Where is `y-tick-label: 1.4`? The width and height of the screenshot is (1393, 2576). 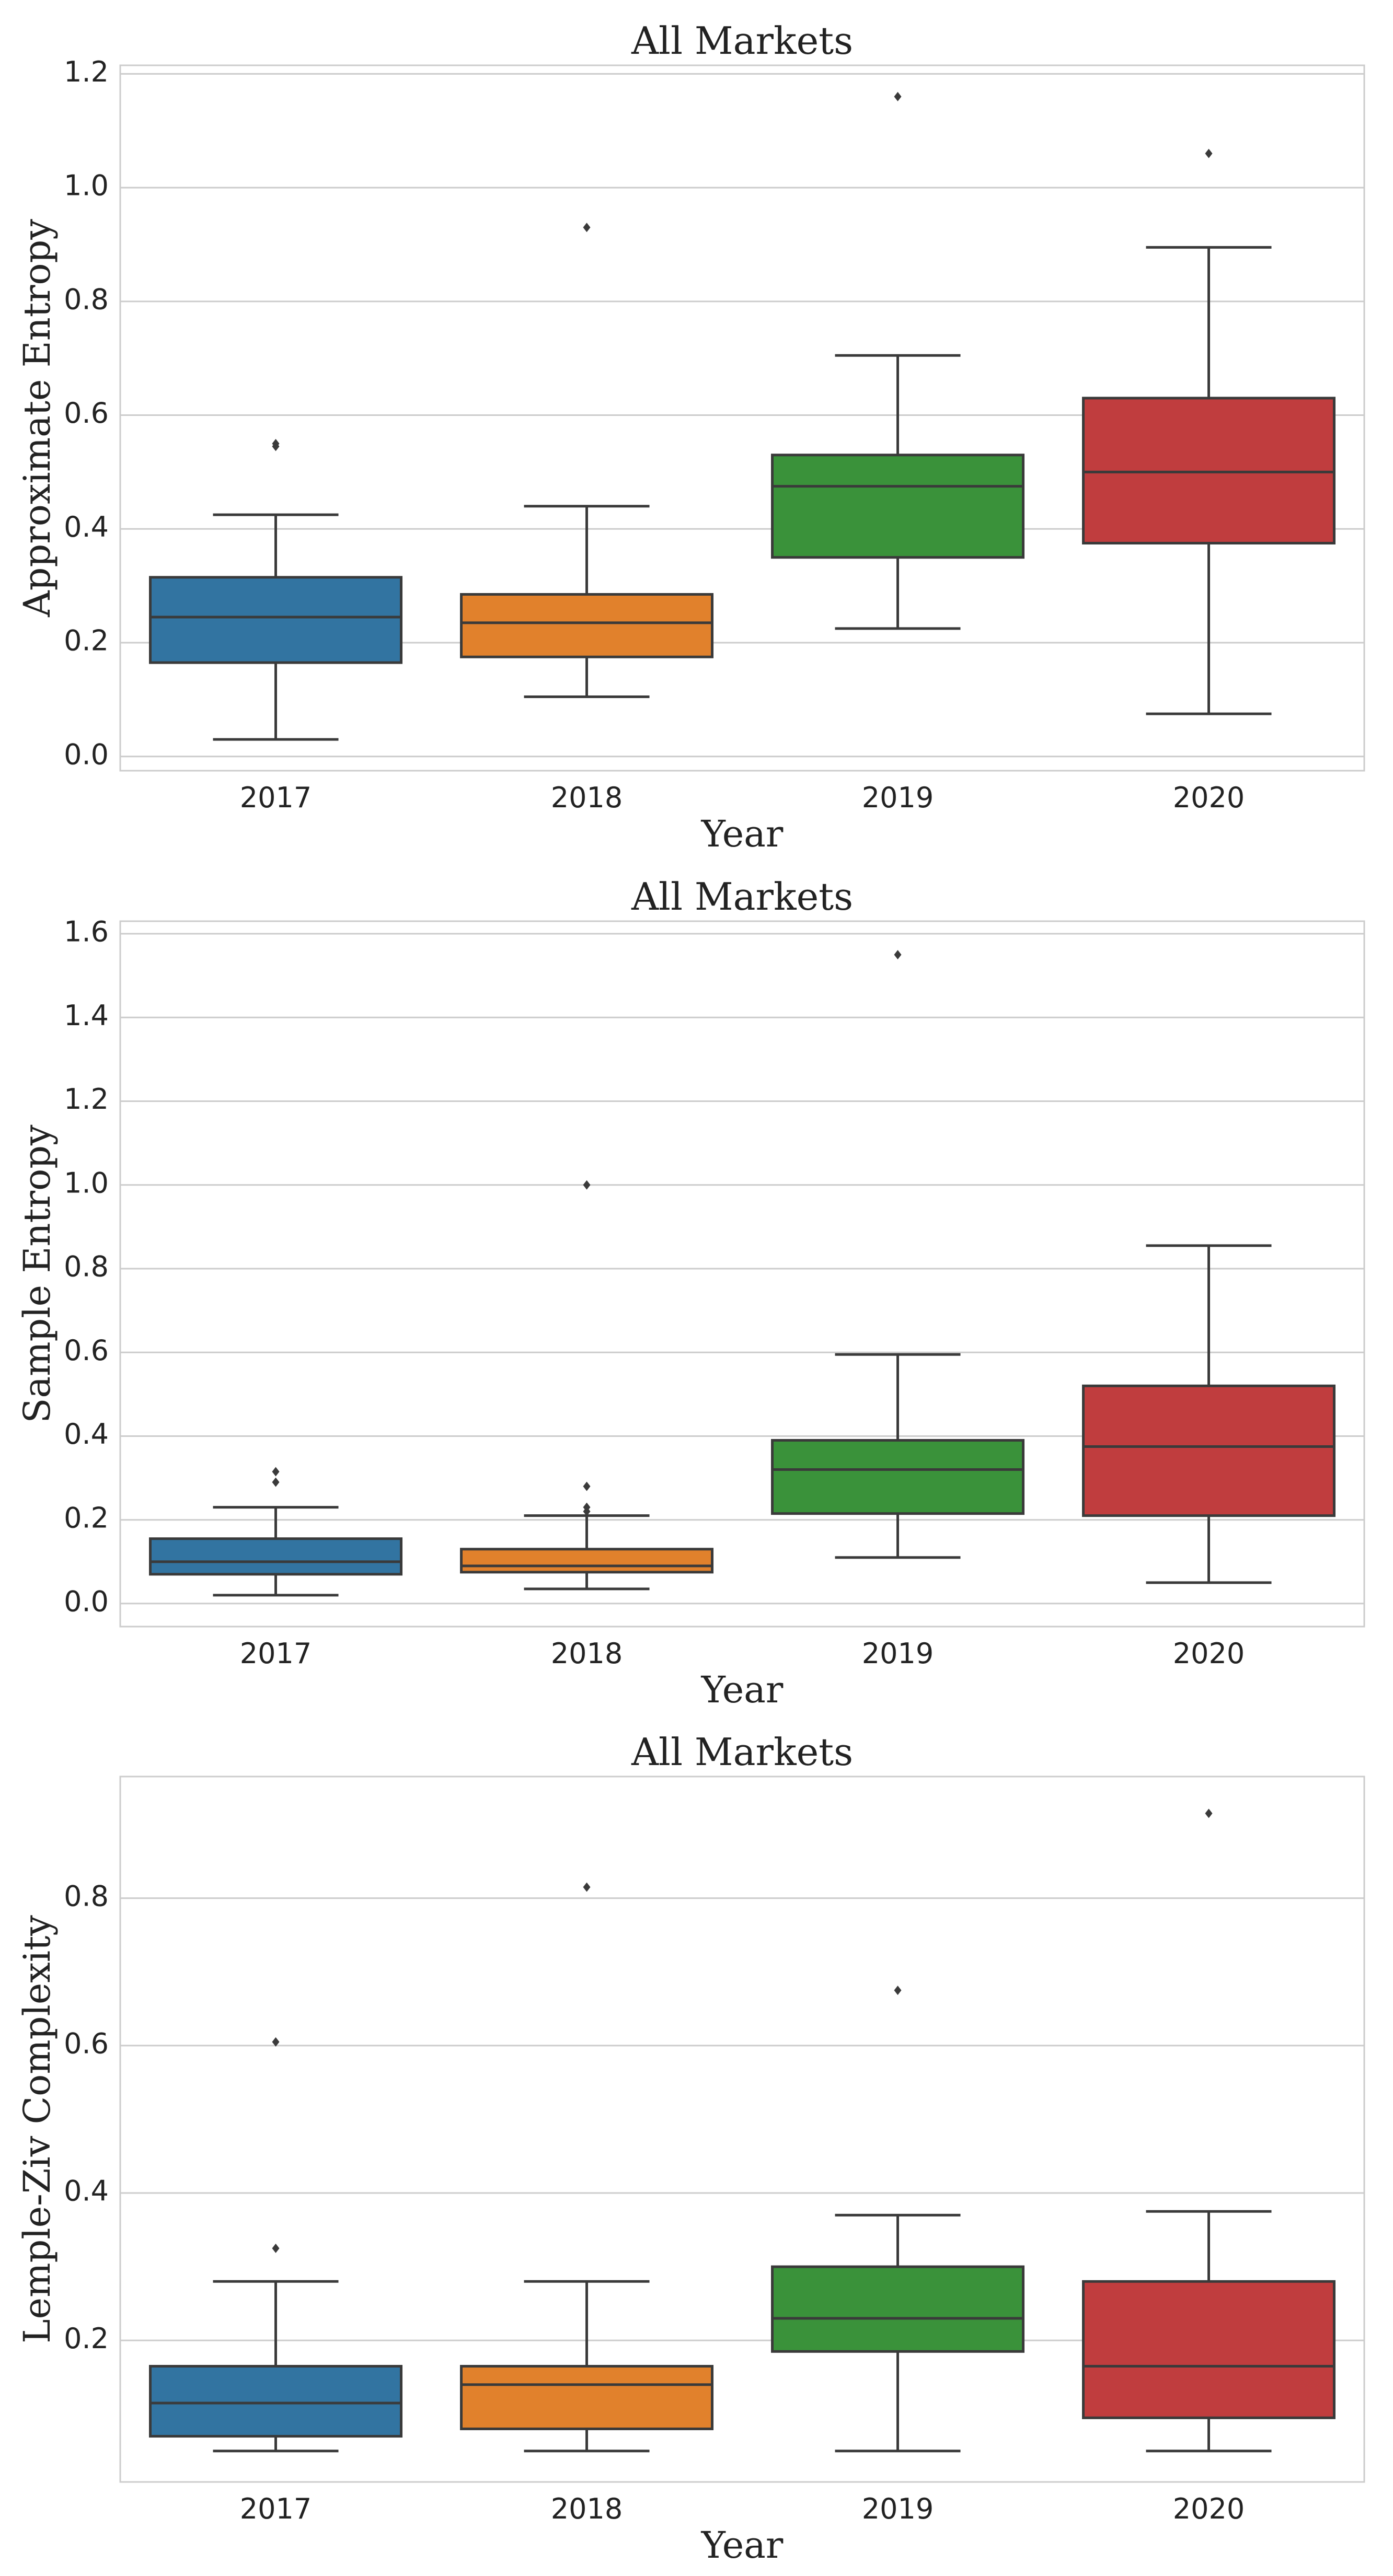 y-tick-label: 1.4 is located at coordinates (86, 1015).